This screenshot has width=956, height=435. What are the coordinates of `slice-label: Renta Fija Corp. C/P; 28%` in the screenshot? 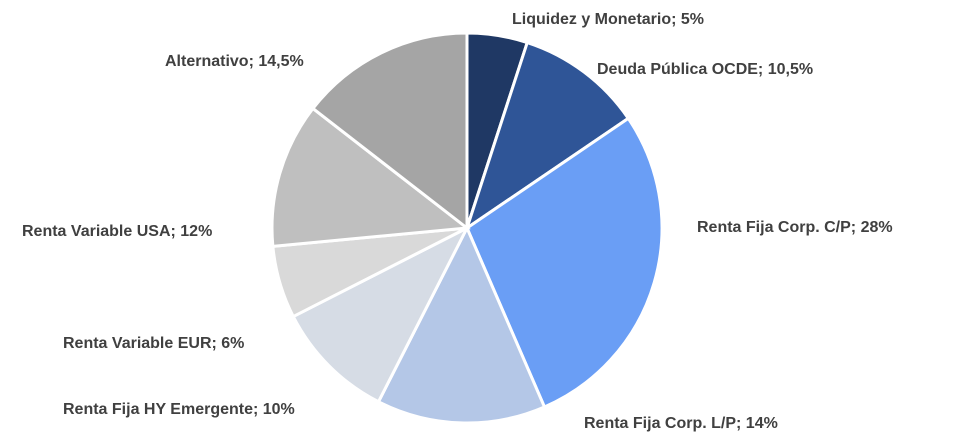 It's located at (795, 227).